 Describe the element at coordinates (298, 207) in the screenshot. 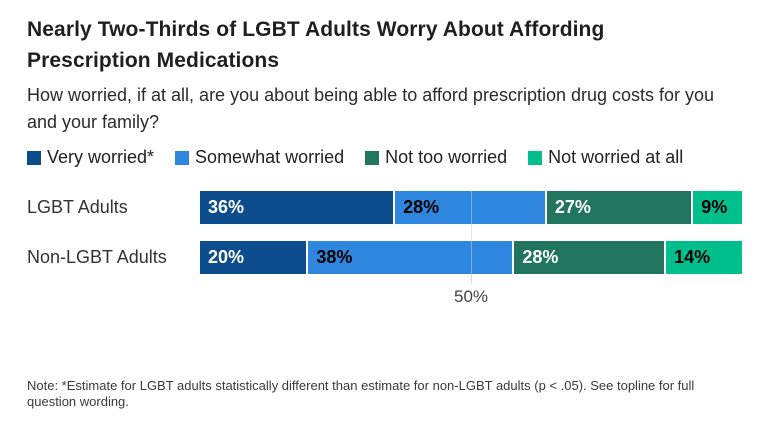

I see `bar-segment: 36%` at that location.